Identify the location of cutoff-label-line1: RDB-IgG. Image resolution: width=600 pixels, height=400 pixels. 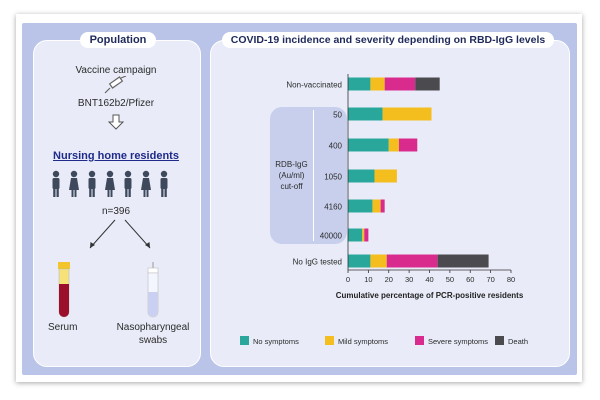
(291, 164).